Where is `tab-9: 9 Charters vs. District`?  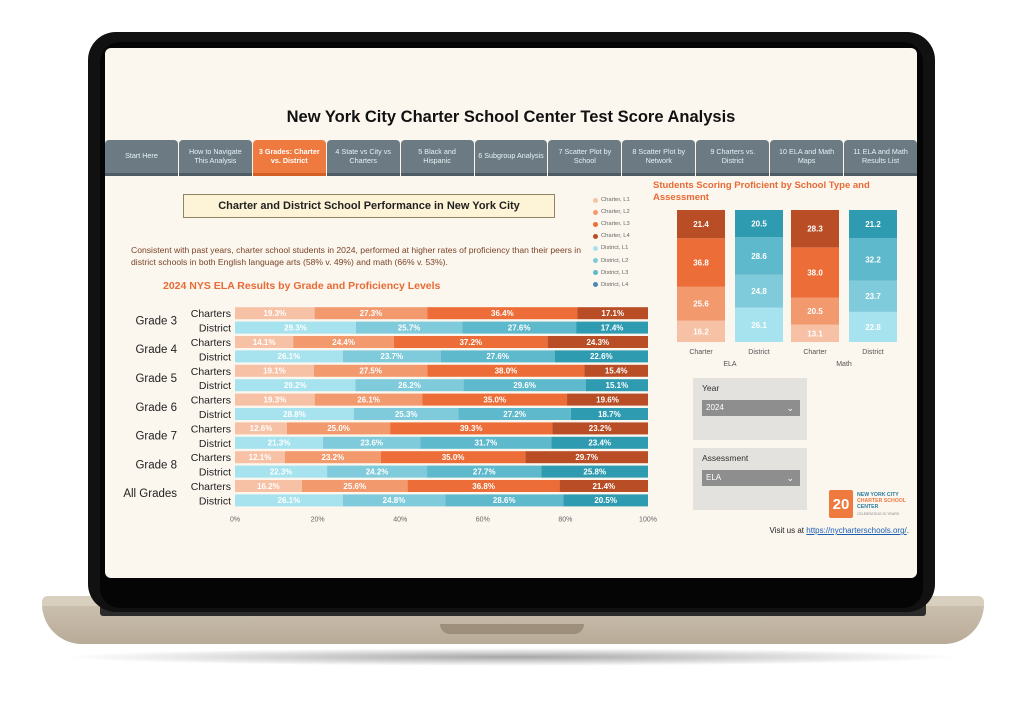
tab-9: 9 Charters vs. District is located at coordinates (733, 158).